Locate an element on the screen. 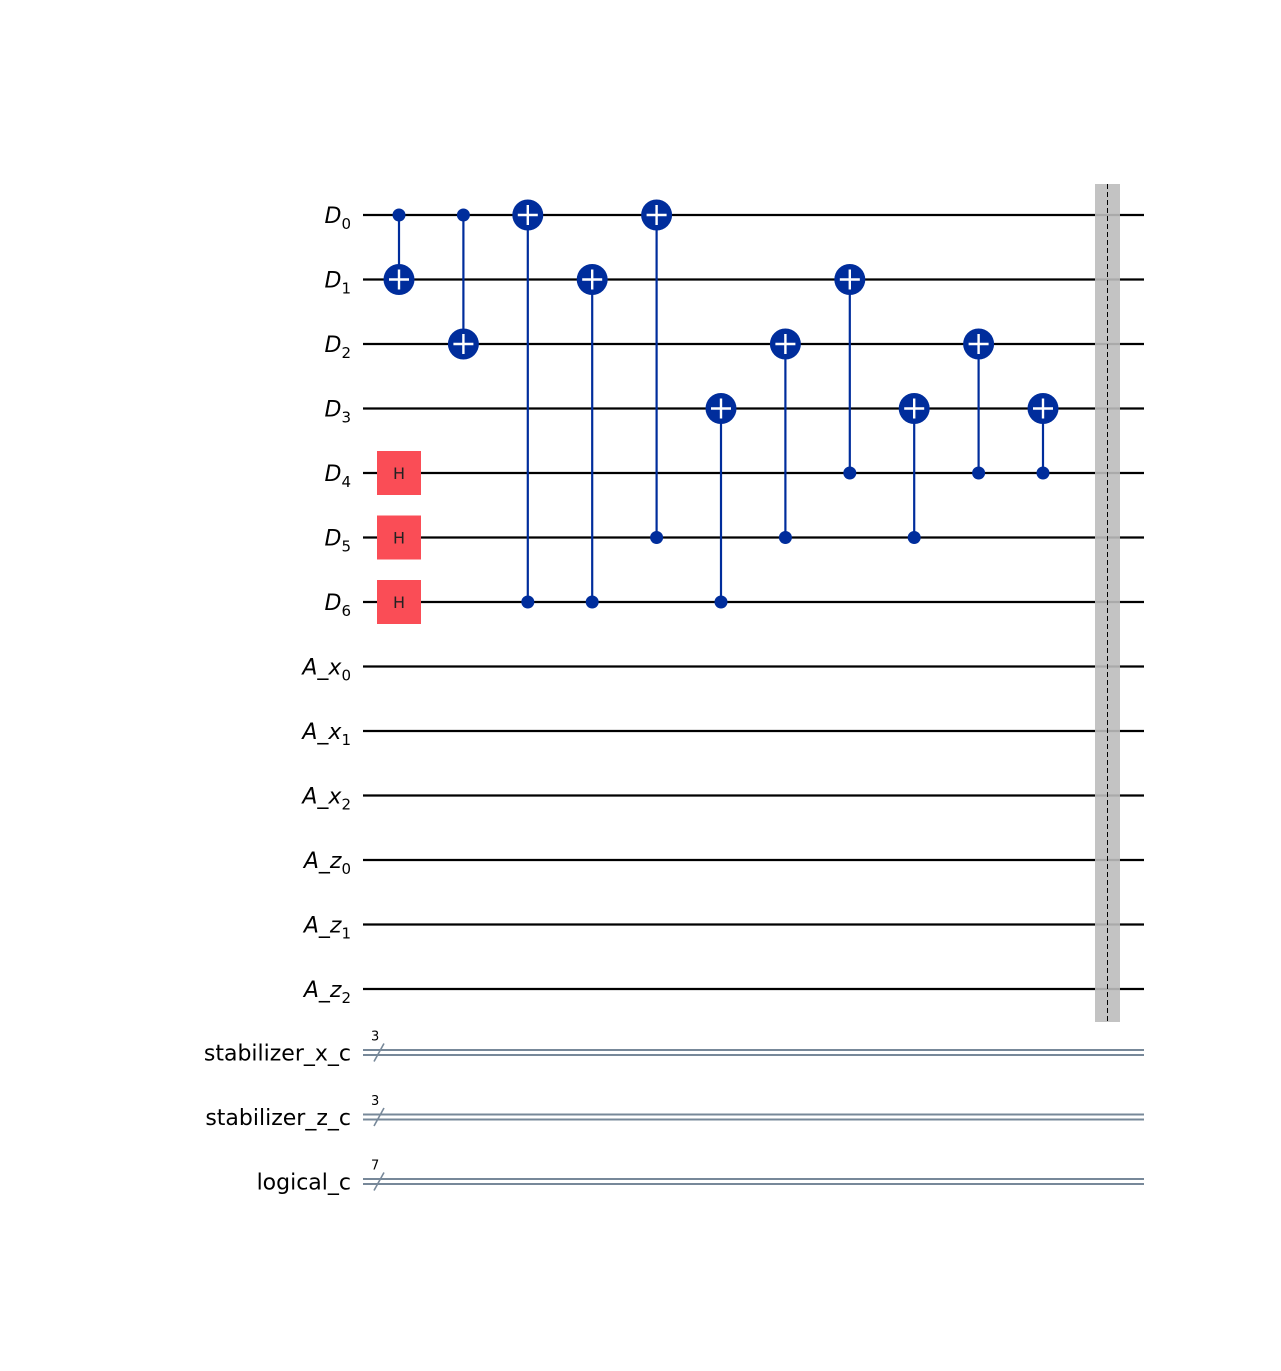 This screenshot has width=1281, height=1371. qubit-label: A_z0 is located at coordinates (326, 863).